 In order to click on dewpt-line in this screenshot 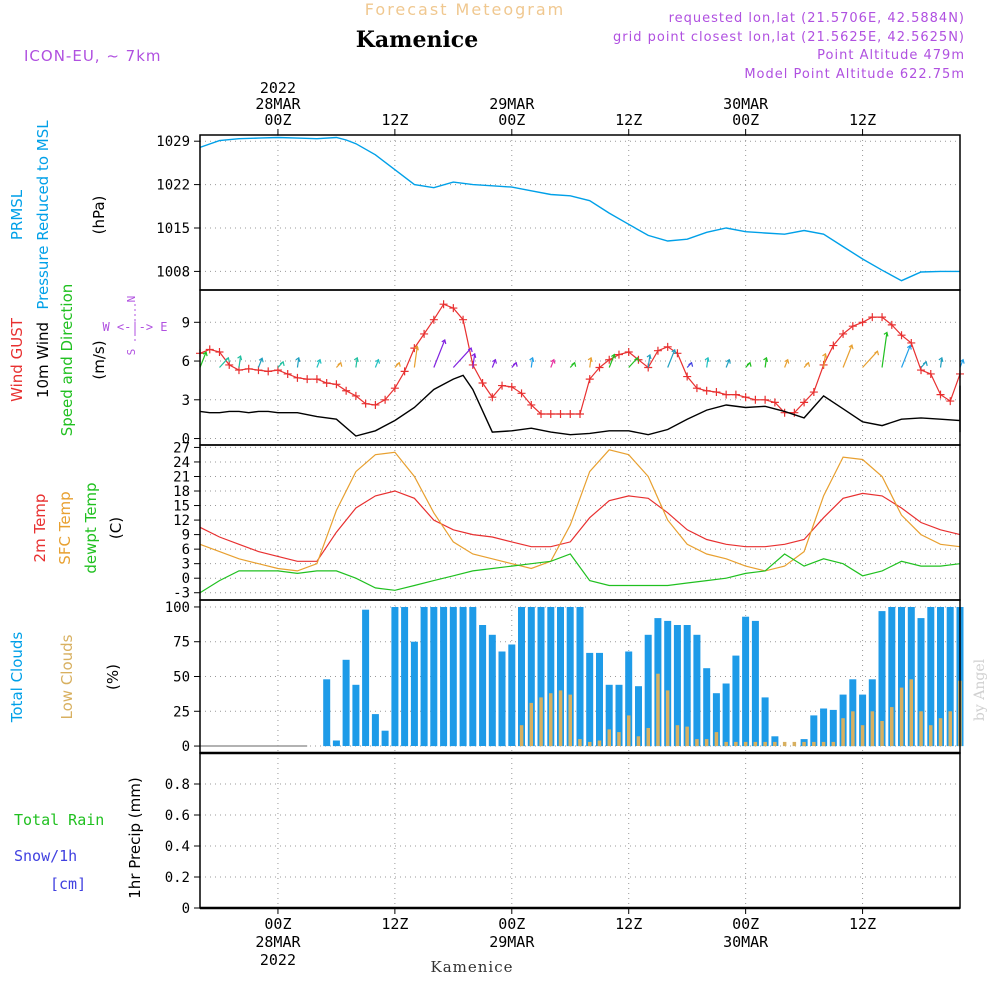, I will do `click(580, 573)`.